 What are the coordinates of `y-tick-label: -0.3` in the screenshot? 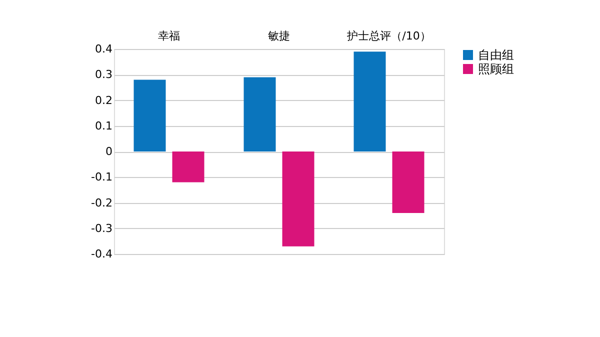 It's located at (101, 228).